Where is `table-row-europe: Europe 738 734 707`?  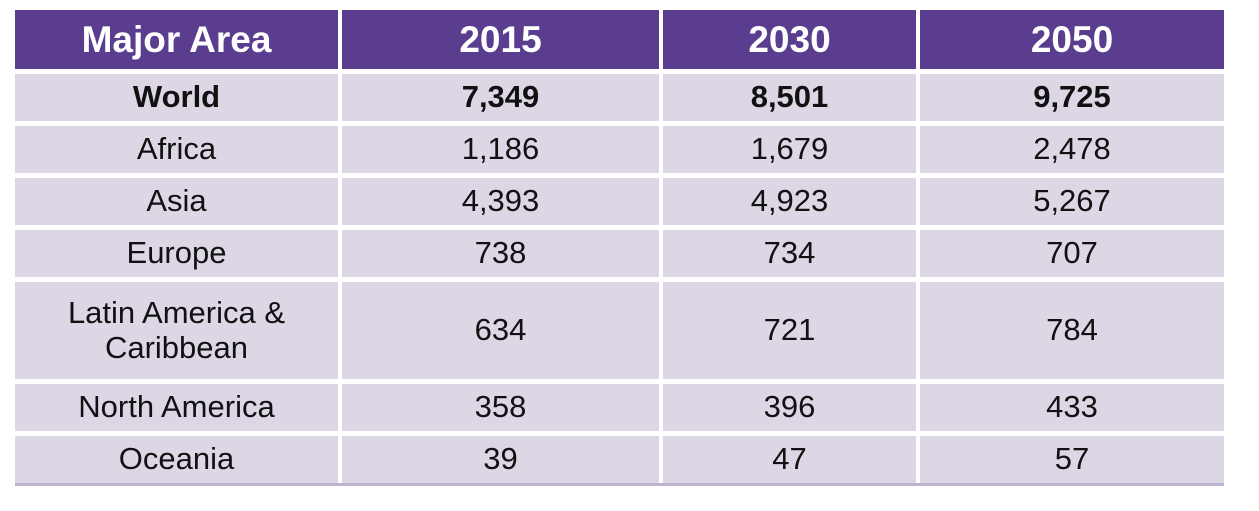 table-row-europe: Europe 738 734 707 is located at coordinates (619, 253).